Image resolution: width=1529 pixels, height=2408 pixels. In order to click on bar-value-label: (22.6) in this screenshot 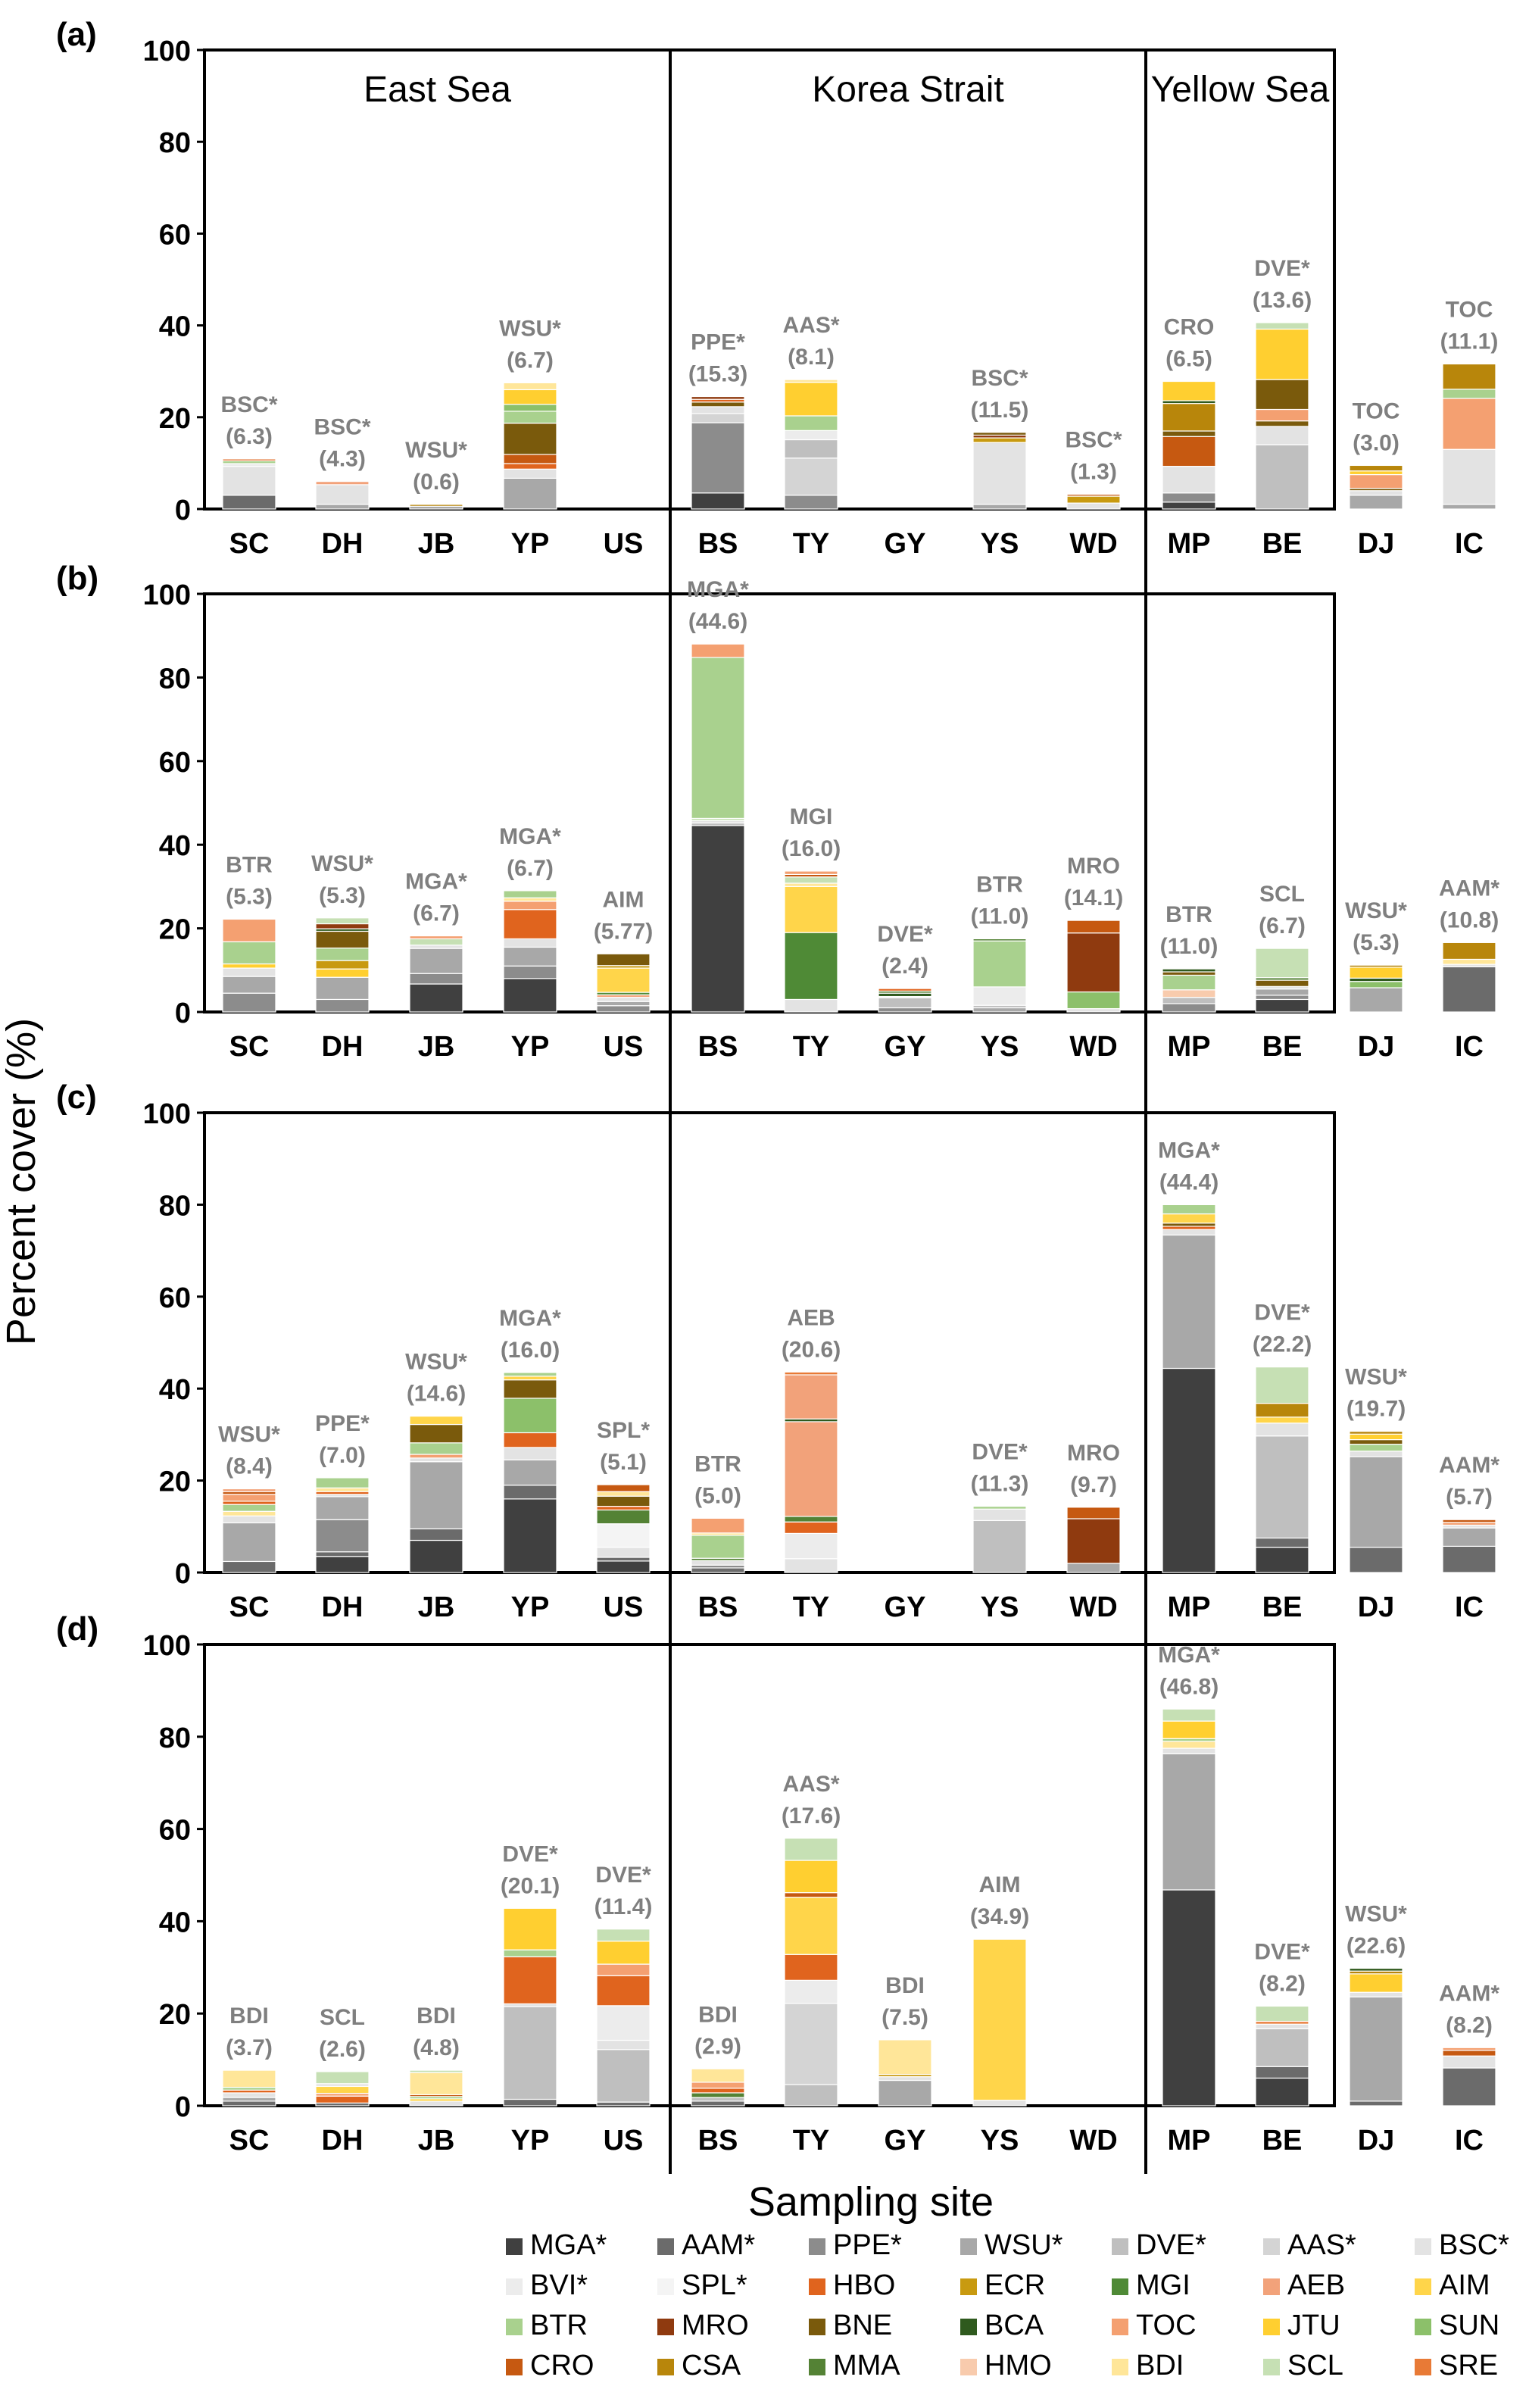, I will do `click(1376, 1946)`.